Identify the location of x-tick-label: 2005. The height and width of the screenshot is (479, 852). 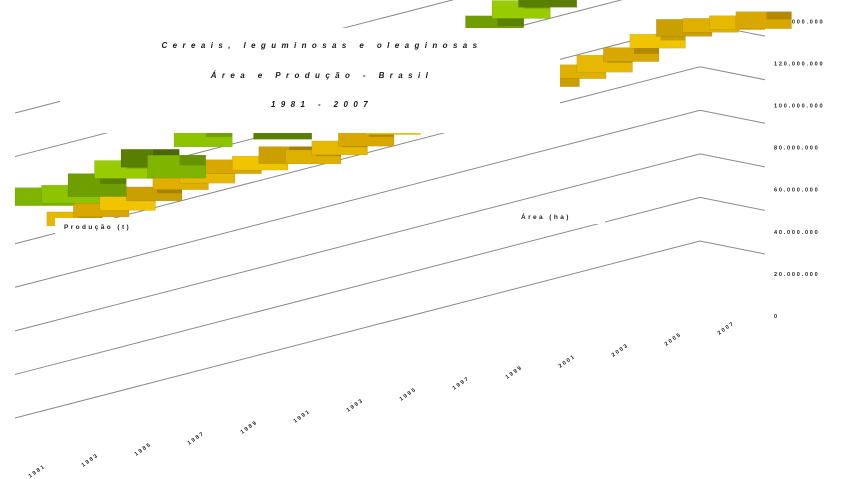
(673, 340).